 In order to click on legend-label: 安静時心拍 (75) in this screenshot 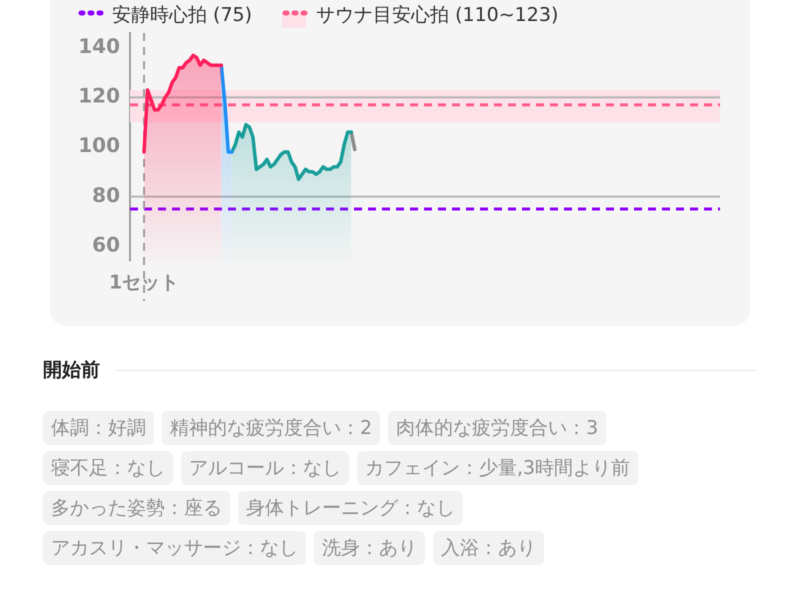, I will do `click(182, 15)`.